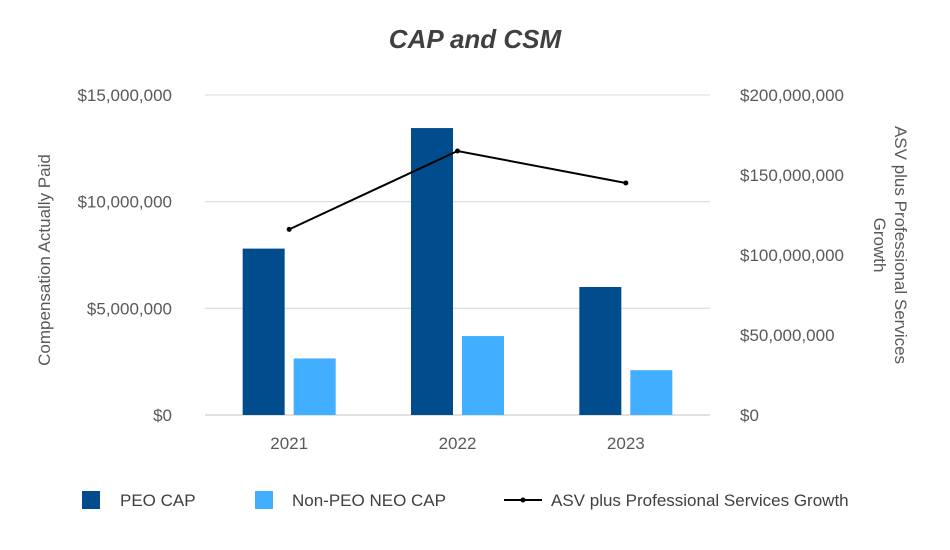 This screenshot has width=950, height=550. What do you see at coordinates (792, 95) in the screenshot?
I see `right-tick-label: $200,000,000` at bounding box center [792, 95].